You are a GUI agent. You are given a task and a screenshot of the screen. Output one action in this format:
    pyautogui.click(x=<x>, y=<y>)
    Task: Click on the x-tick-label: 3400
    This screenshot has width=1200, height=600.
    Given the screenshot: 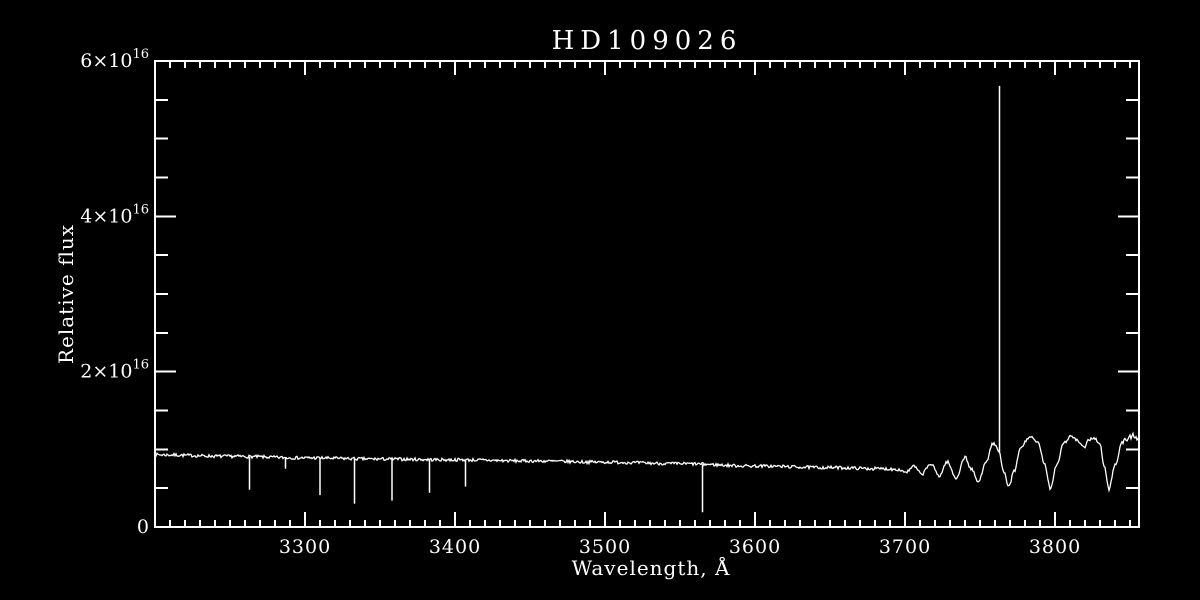 What is the action you would take?
    pyautogui.click(x=455, y=547)
    